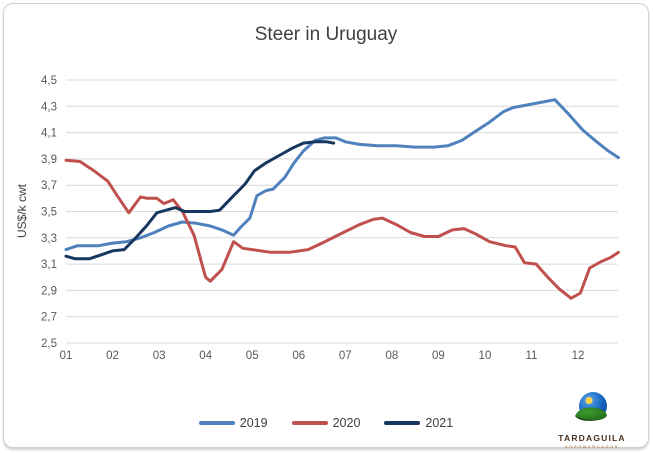 Image resolution: width=653 pixels, height=453 pixels. Describe the element at coordinates (592, 438) in the screenshot. I see `logo-text: TARDAGUILA` at that location.